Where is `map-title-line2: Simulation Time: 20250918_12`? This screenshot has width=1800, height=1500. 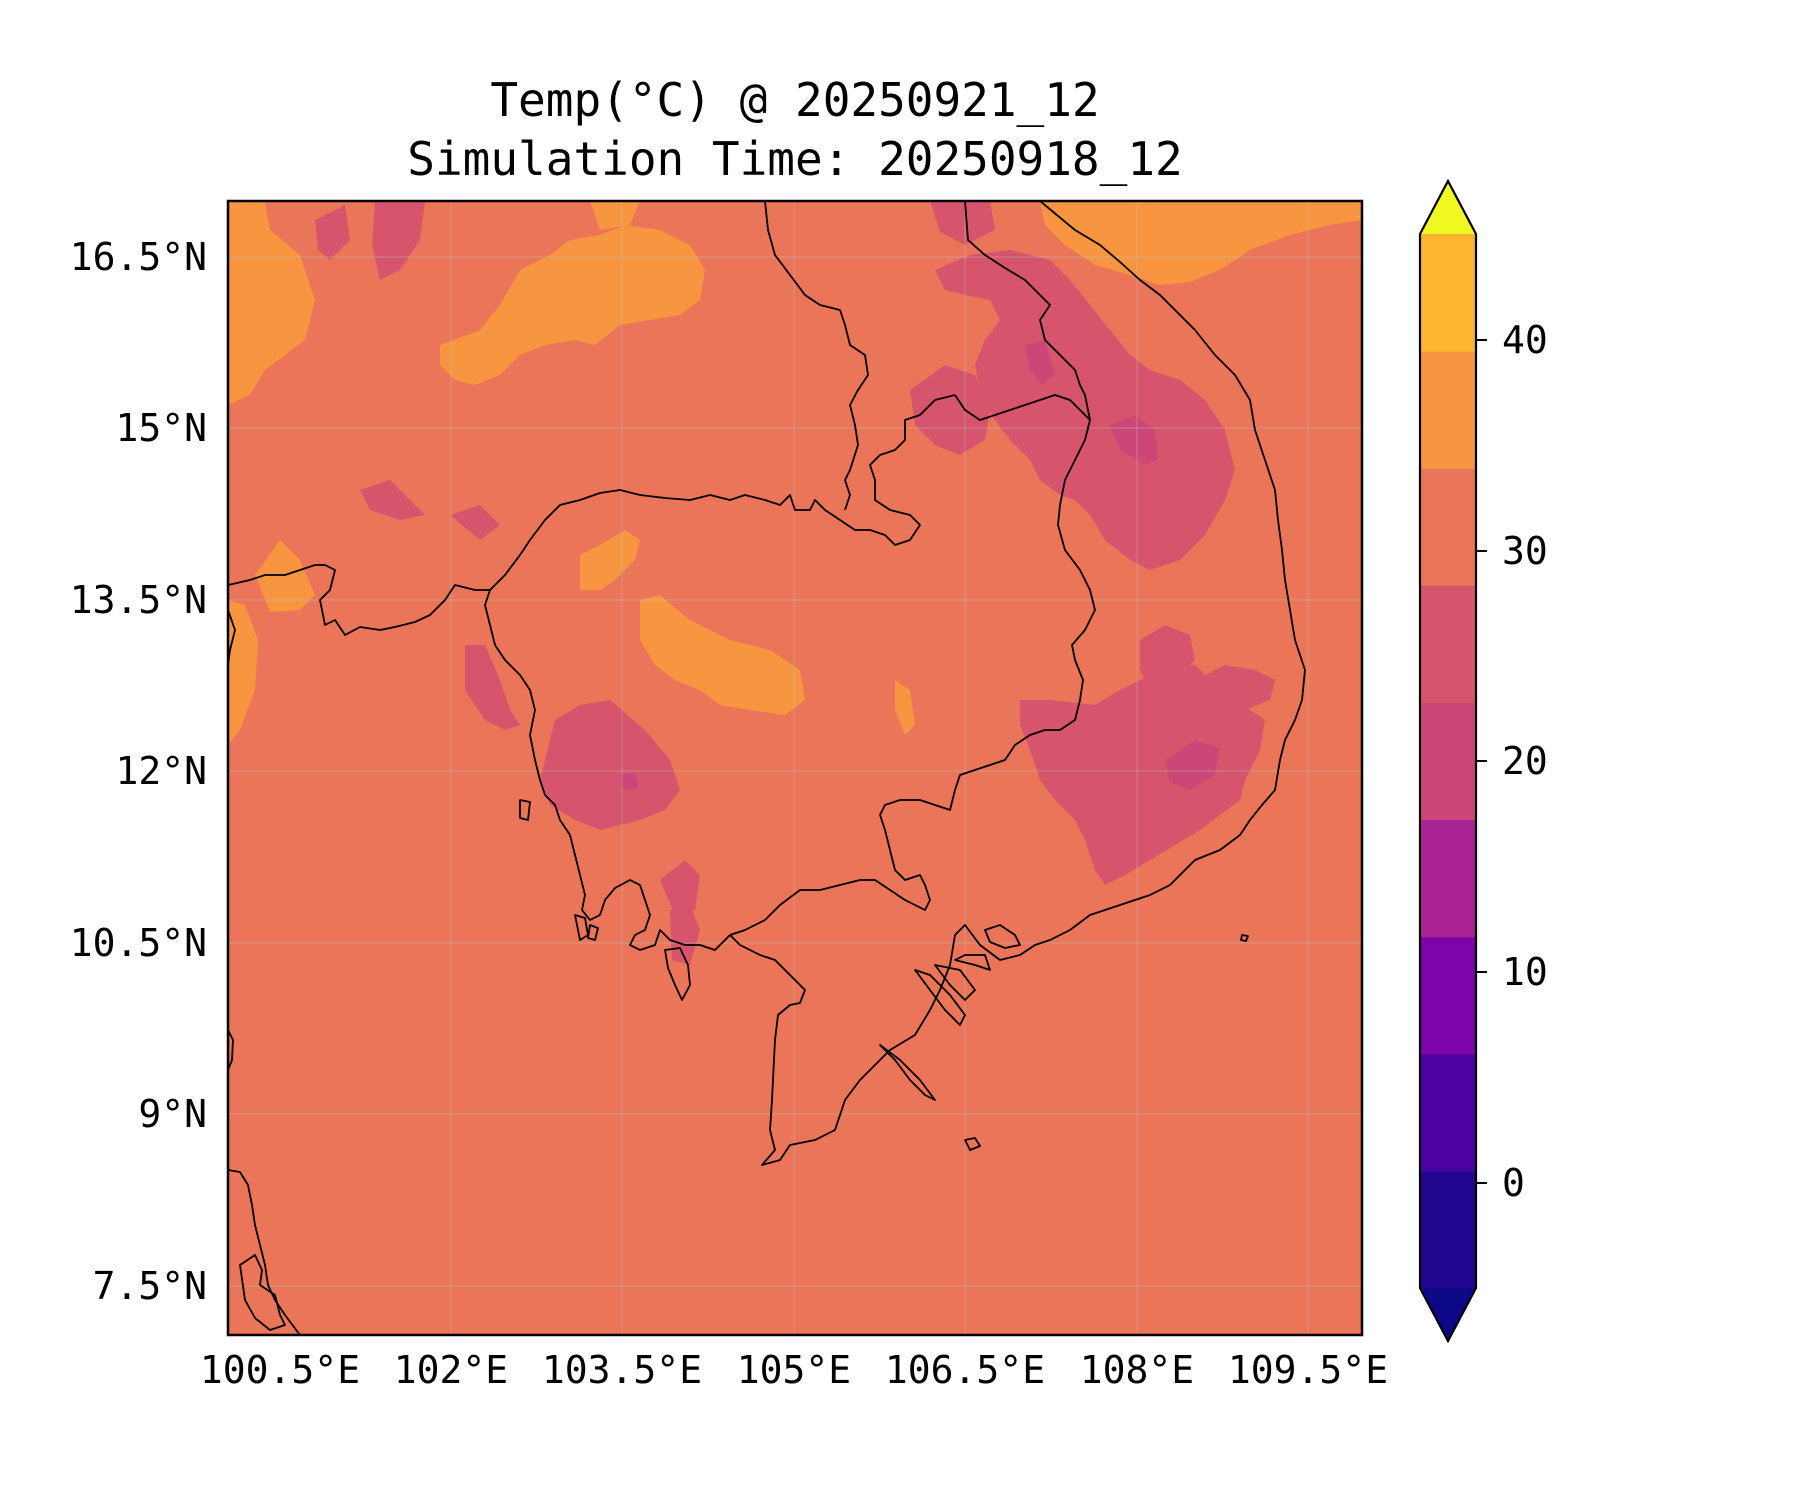
map-title-line2: Simulation Time: 20250918_12 is located at coordinates (795, 159).